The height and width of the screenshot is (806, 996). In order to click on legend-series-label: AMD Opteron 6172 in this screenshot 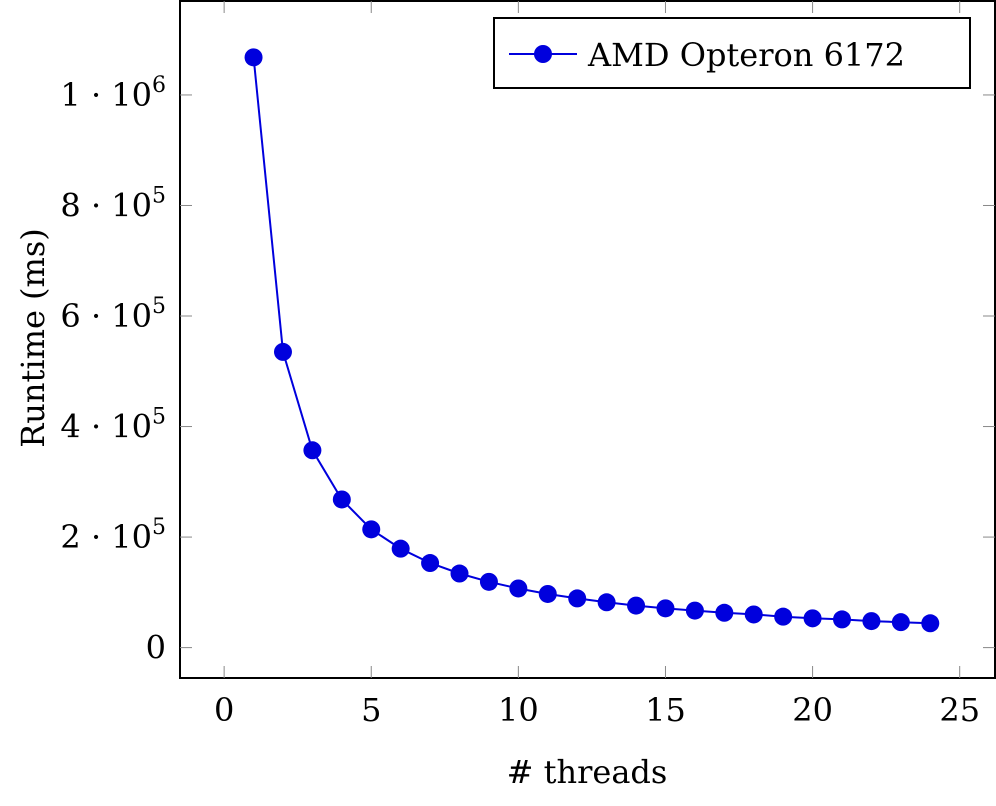, I will do `click(746, 55)`.